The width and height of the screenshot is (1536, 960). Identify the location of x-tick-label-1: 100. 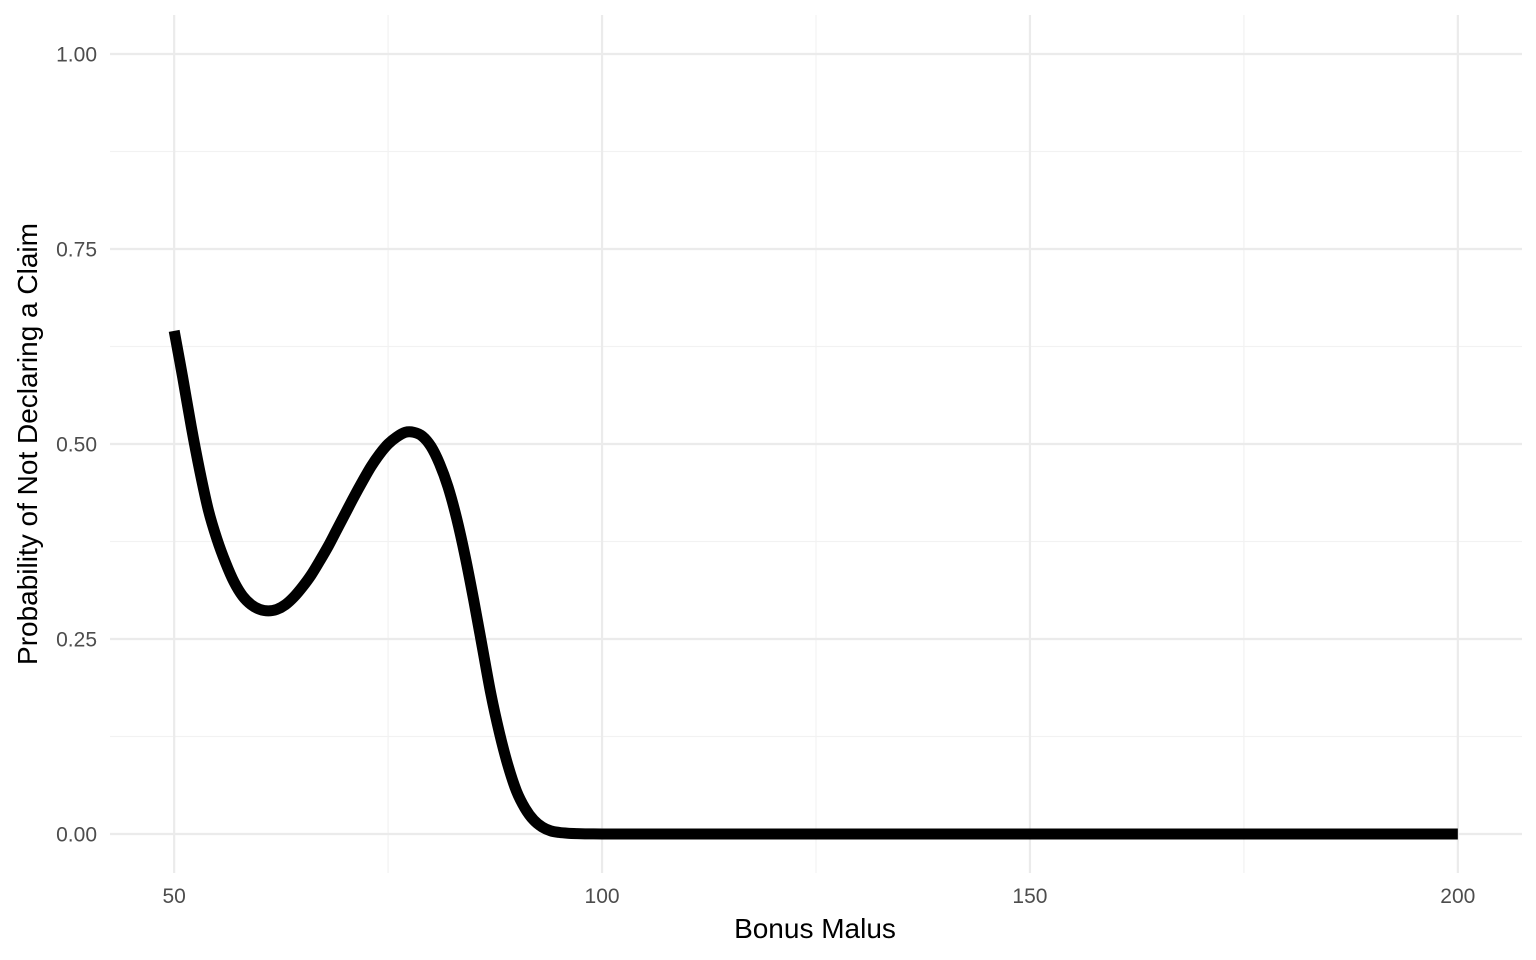
(602, 896).